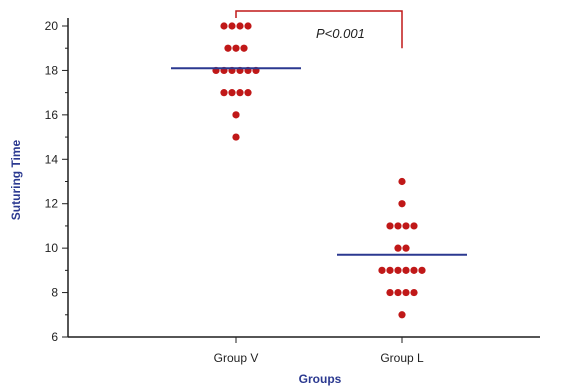 The width and height of the screenshot is (563, 387). What do you see at coordinates (340, 33) in the screenshot?
I see `p-value-label: P<0.001` at bounding box center [340, 33].